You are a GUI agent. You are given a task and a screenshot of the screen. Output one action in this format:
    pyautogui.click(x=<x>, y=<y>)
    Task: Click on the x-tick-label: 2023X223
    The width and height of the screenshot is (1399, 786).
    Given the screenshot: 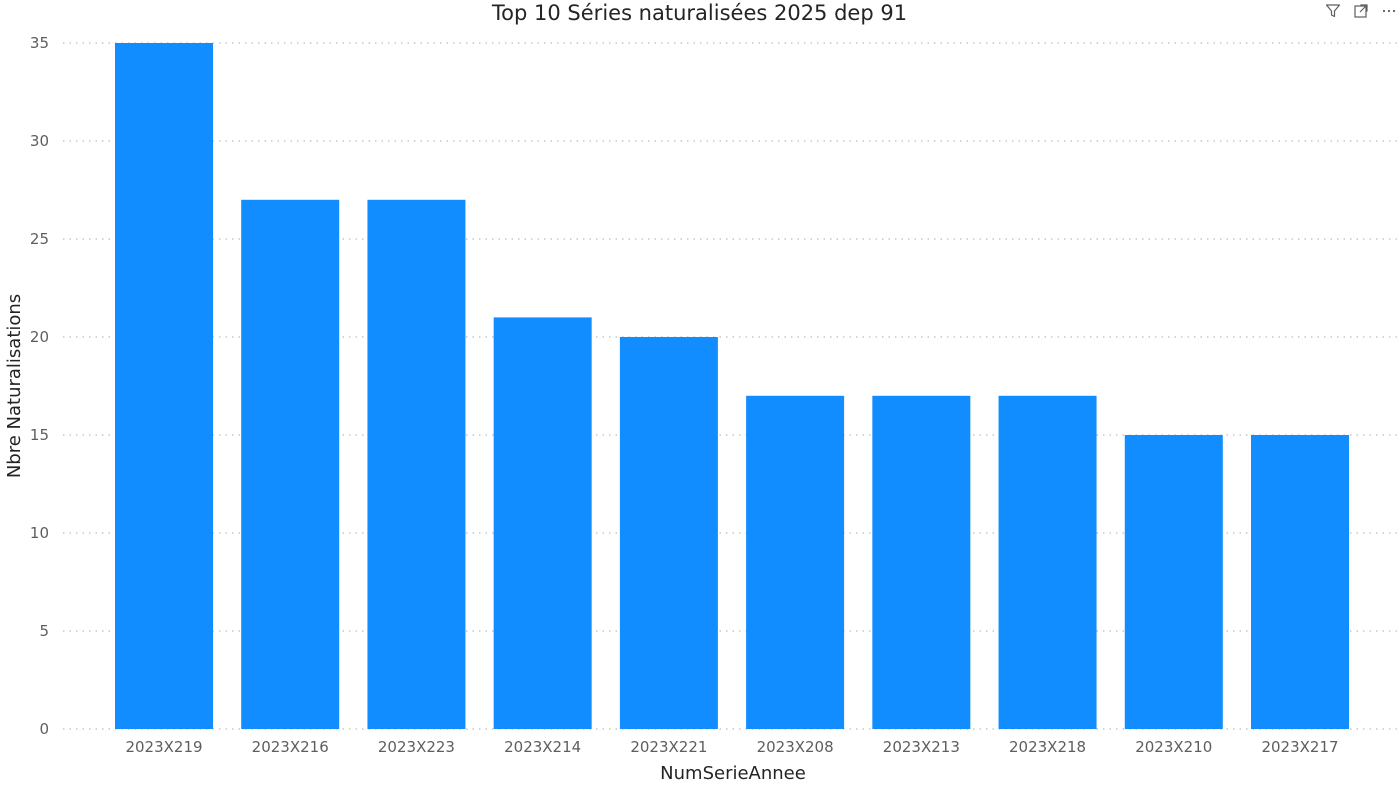 What is the action you would take?
    pyautogui.click(x=416, y=747)
    